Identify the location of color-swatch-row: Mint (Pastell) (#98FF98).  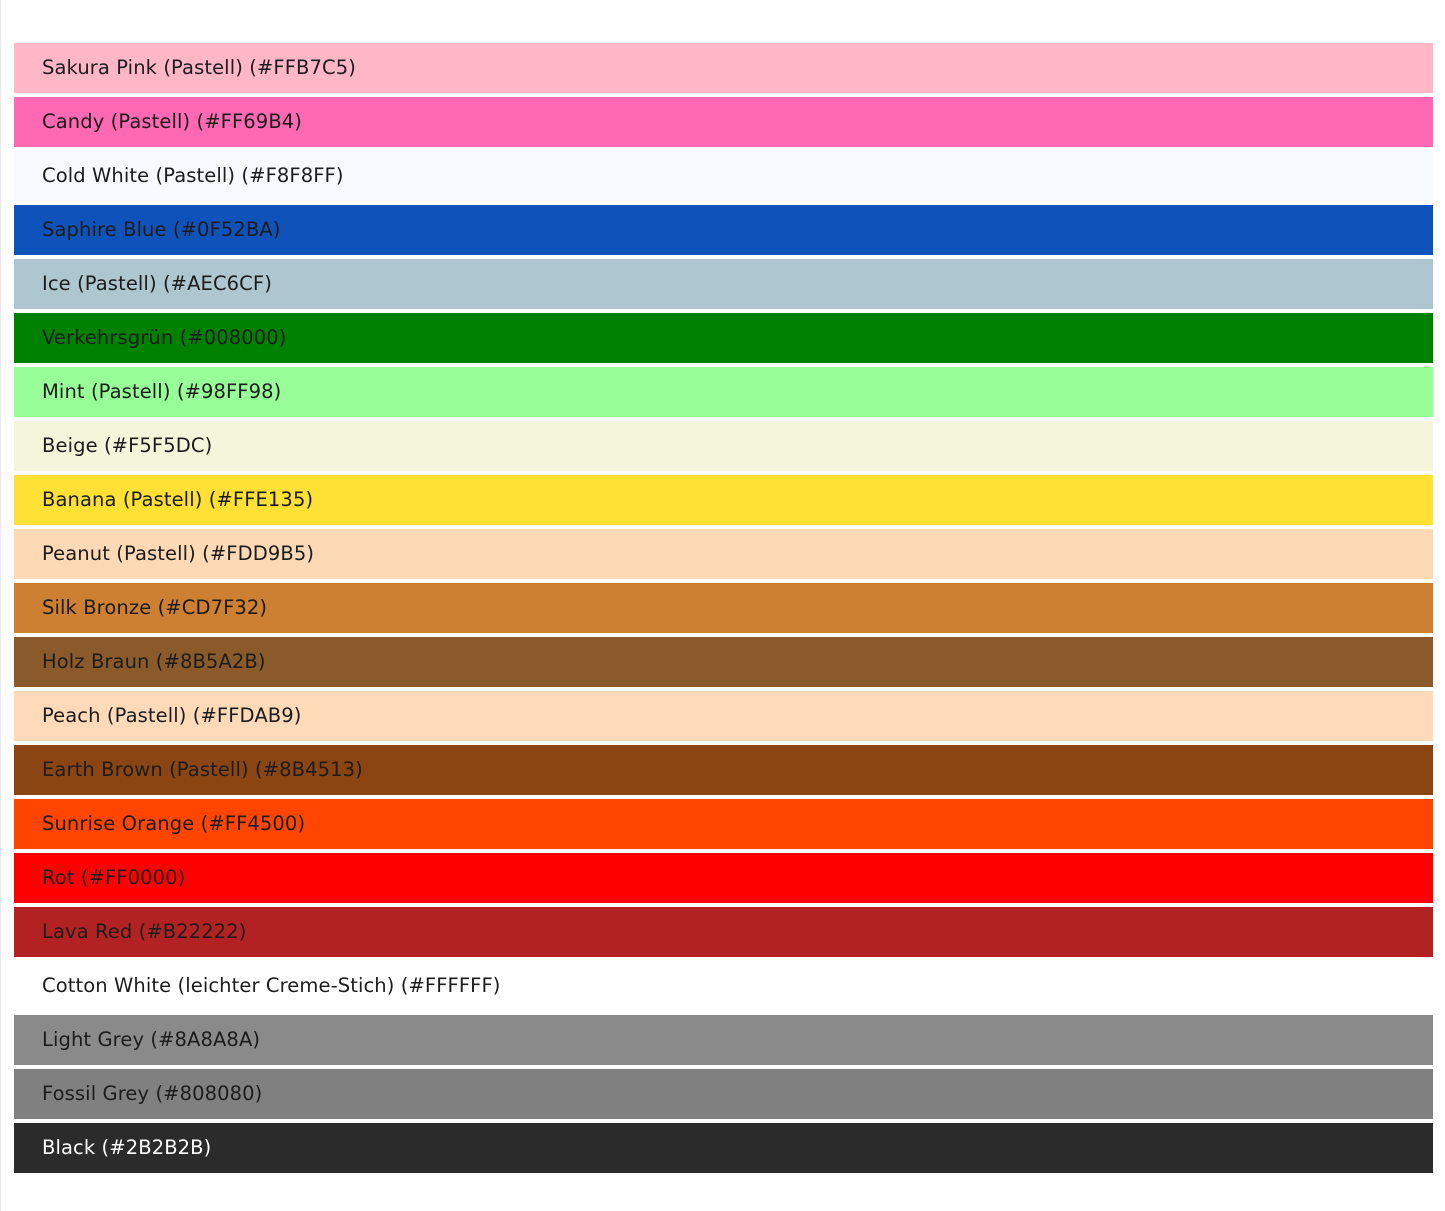
(723, 392).